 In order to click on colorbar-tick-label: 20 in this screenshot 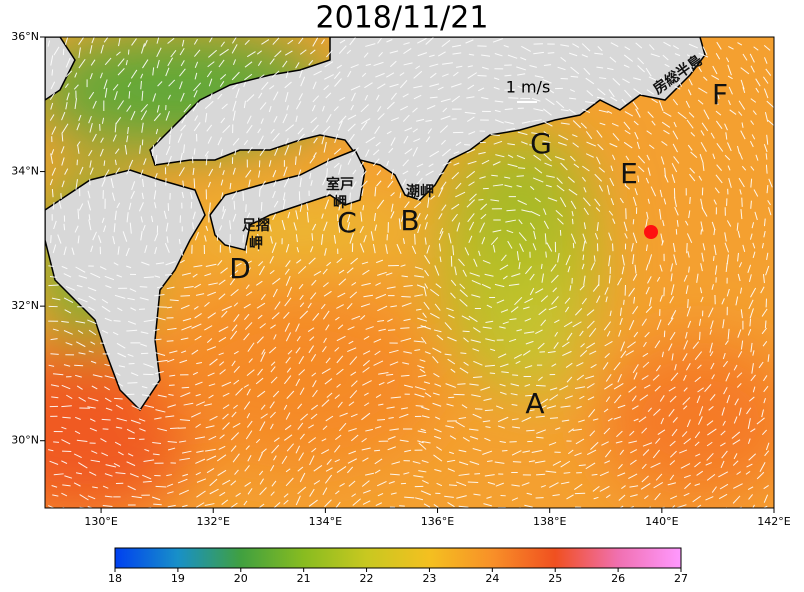, I will do `click(241, 578)`.